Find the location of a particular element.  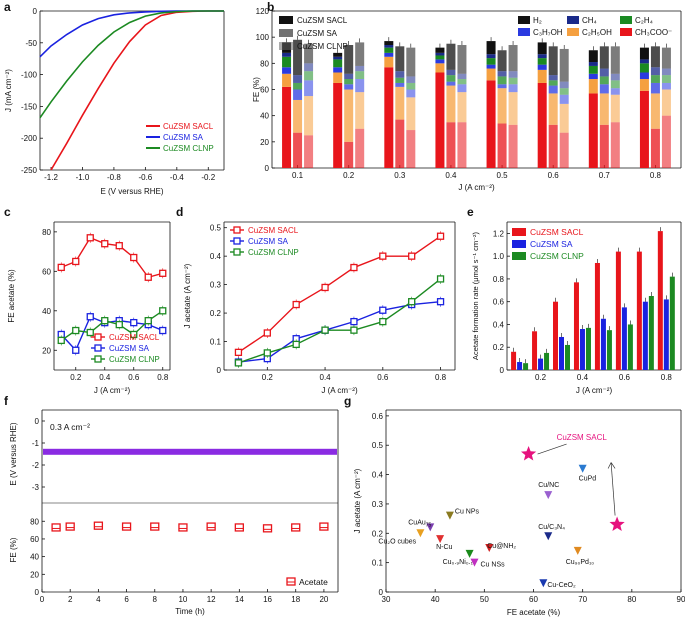

y-tick-label: -50 is located at coordinates (31, 43).